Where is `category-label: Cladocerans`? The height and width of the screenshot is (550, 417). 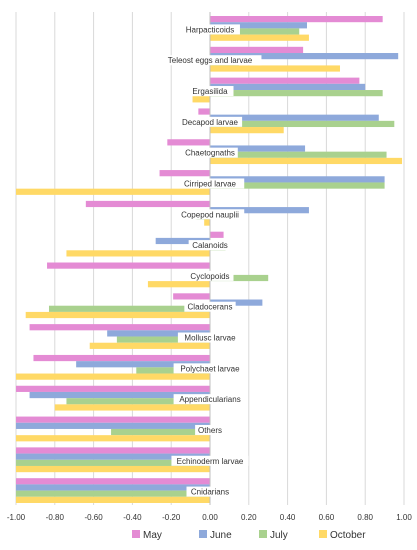
category-label: Cladocerans is located at coordinates (210, 307).